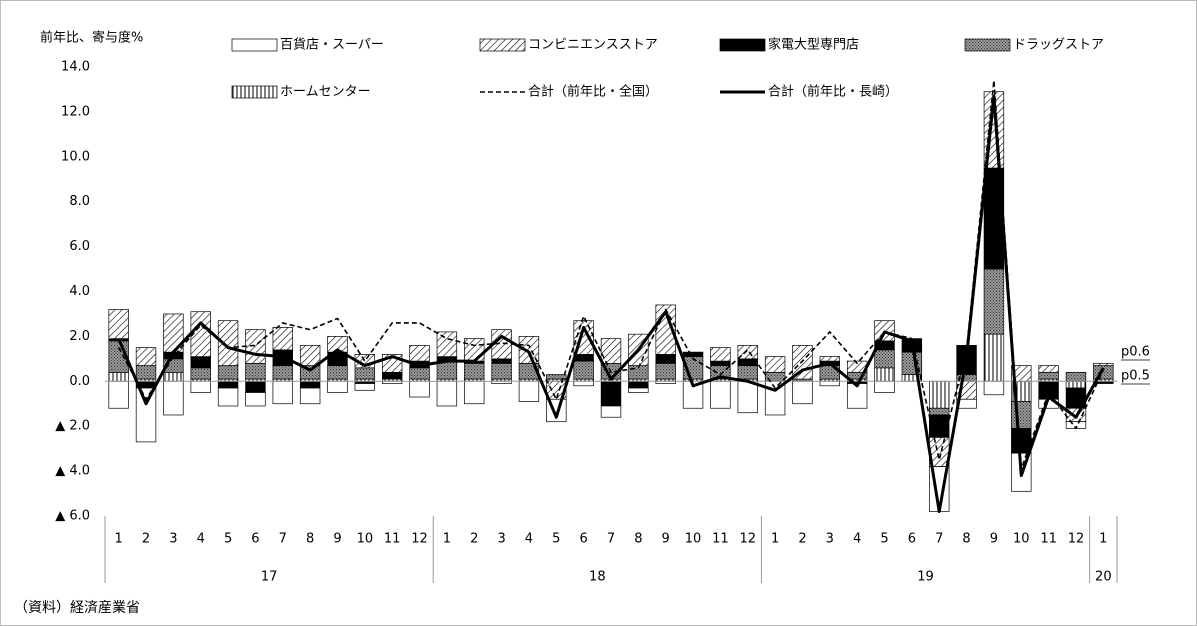 Image resolution: width=1197 pixels, height=626 pixels. What do you see at coordinates (556, 539) in the screenshot?
I see `x-tick-label: 5` at bounding box center [556, 539].